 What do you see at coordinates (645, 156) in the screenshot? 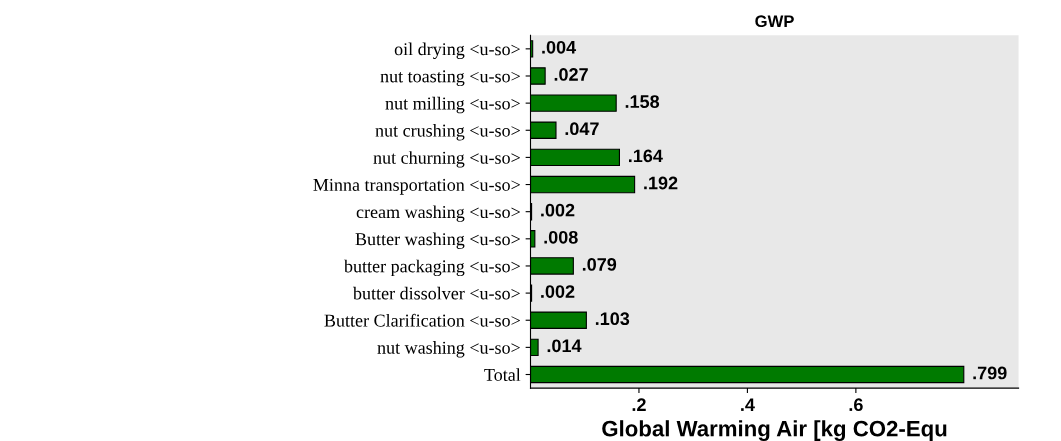
I see `data-label: .164` at bounding box center [645, 156].